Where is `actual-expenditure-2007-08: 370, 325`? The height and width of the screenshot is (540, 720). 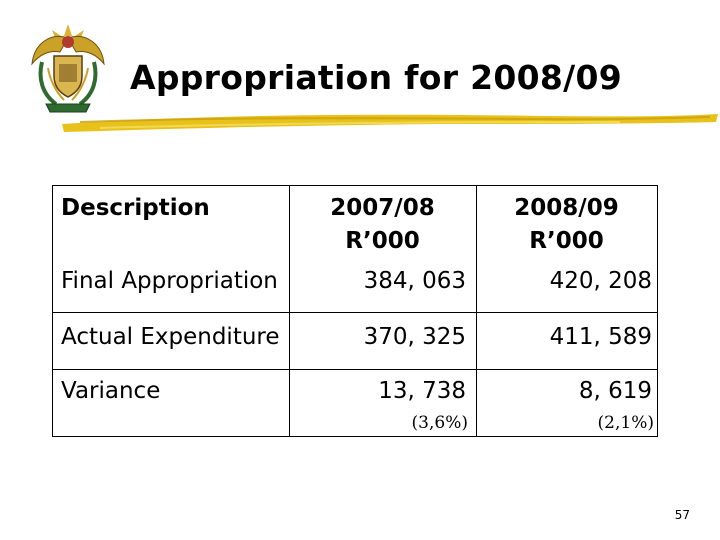 actual-expenditure-2007-08: 370, 325 is located at coordinates (414, 337).